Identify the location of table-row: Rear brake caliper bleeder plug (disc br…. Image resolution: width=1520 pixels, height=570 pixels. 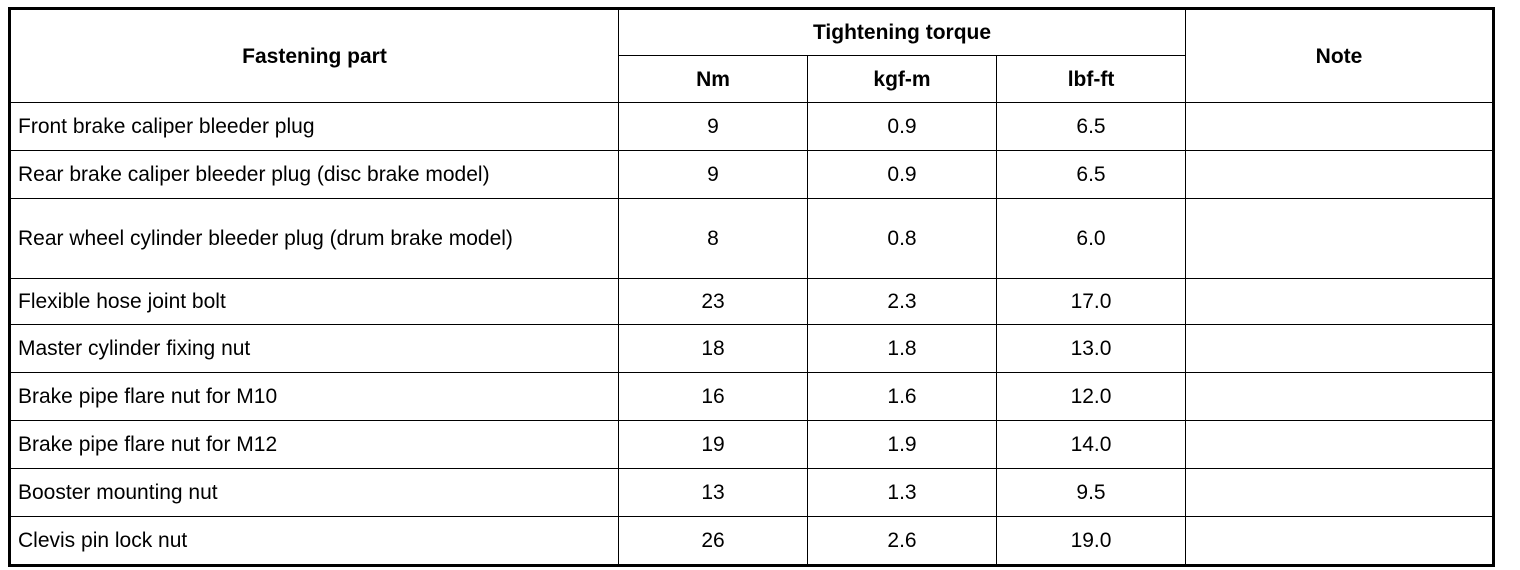
(752, 174).